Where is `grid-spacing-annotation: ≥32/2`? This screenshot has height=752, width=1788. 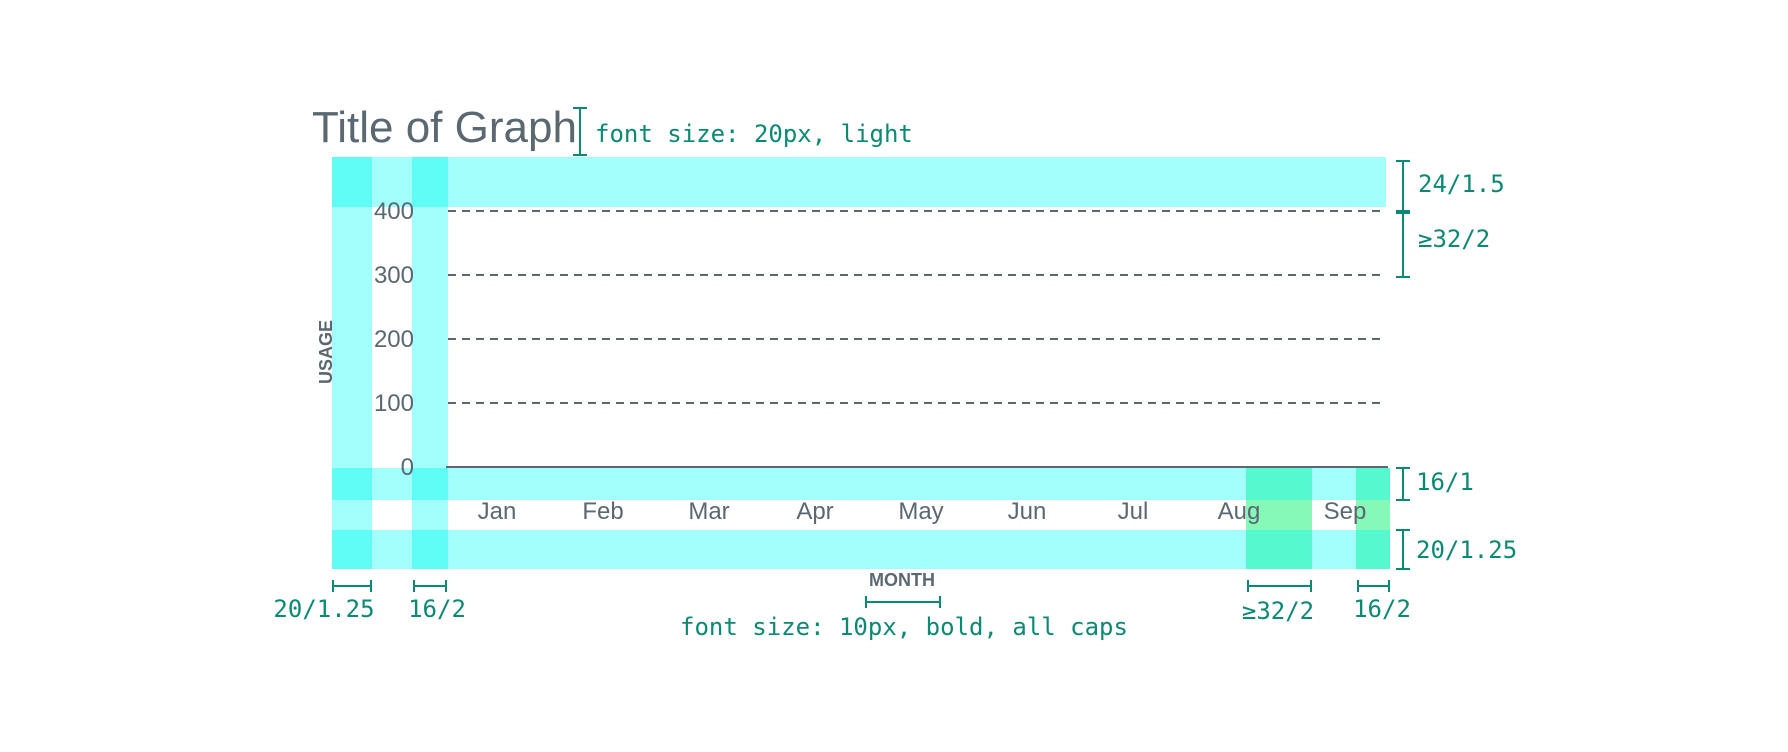 grid-spacing-annotation: ≥32/2 is located at coordinates (1454, 239).